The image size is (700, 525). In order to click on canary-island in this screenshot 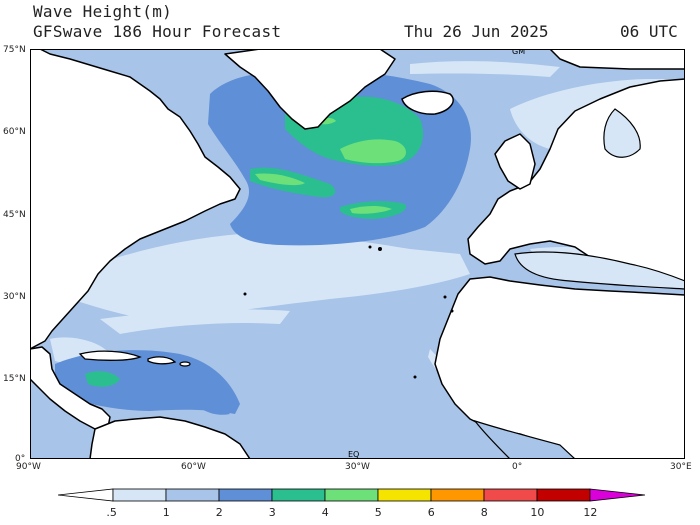, I will do `click(452, 311)`.